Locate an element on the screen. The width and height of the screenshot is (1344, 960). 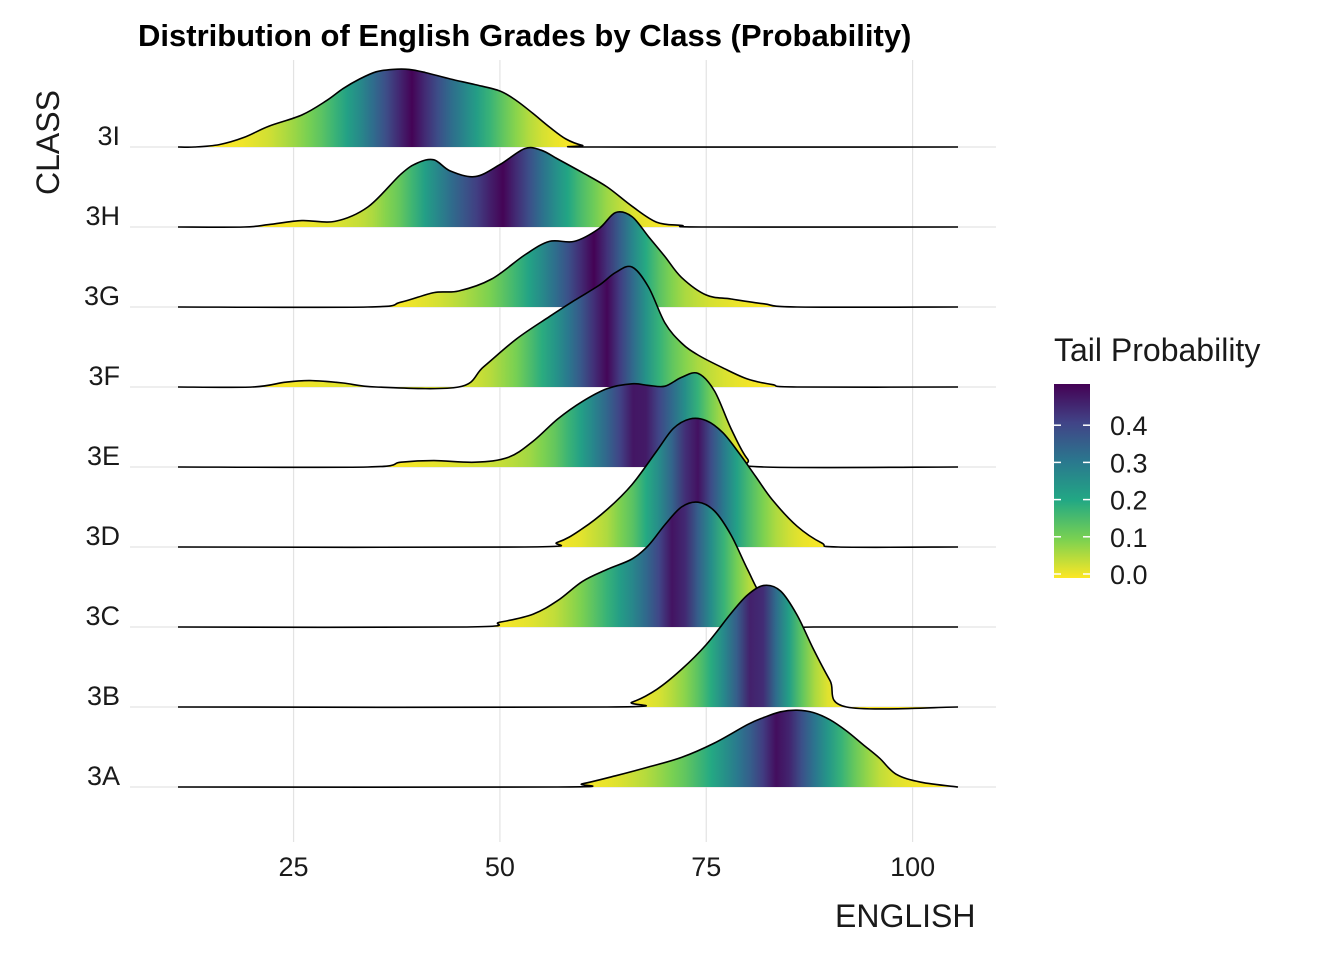
y-tick-label: 3D is located at coordinates (102, 536).